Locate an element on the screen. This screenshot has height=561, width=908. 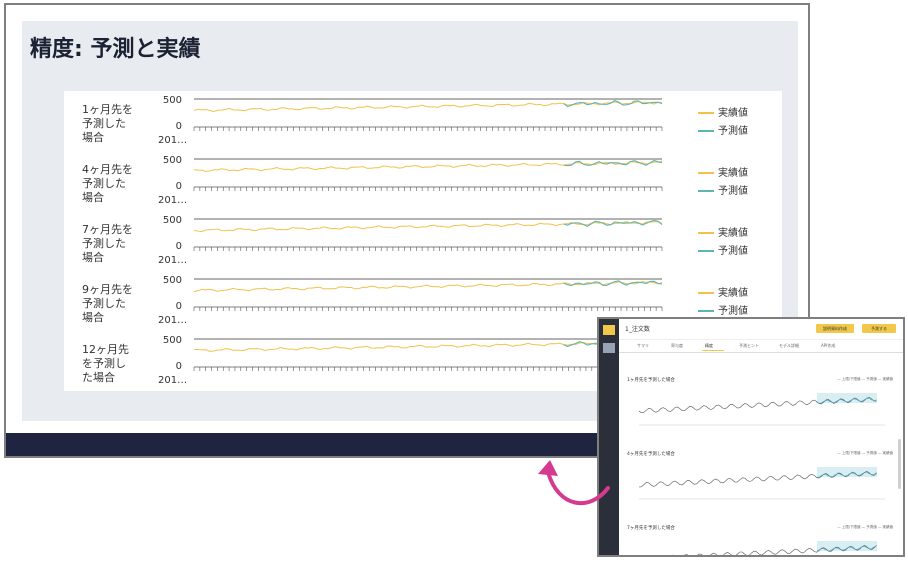
slide-title: 精度: 予測と実績 is located at coordinates (115, 49).